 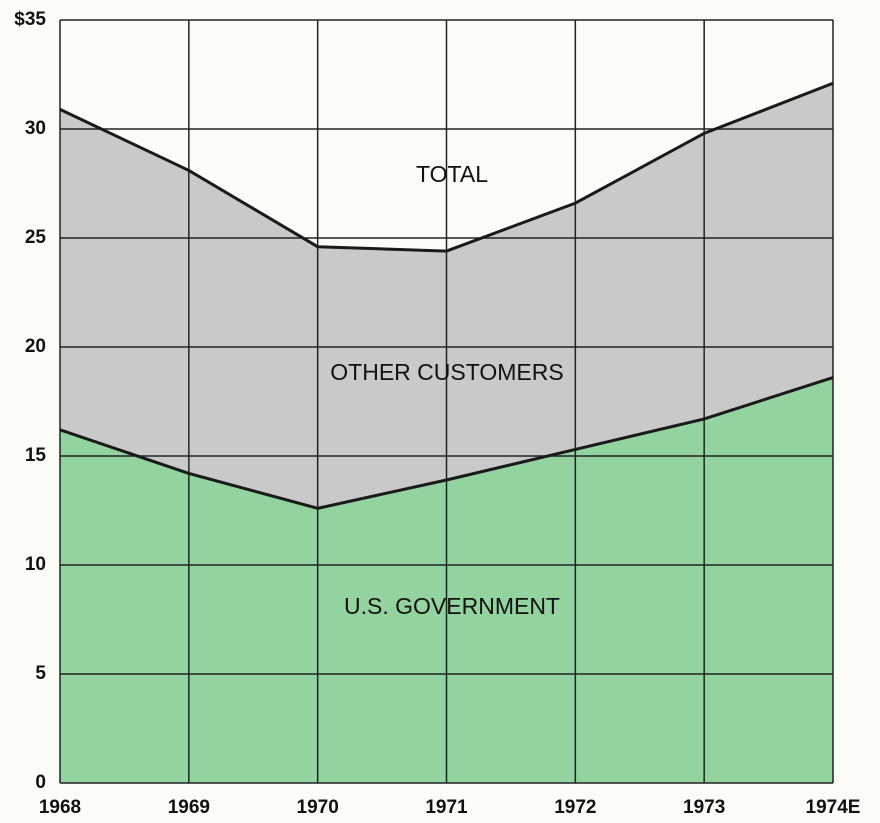 I want to click on x-tick-label: 1973, so click(x=704, y=807).